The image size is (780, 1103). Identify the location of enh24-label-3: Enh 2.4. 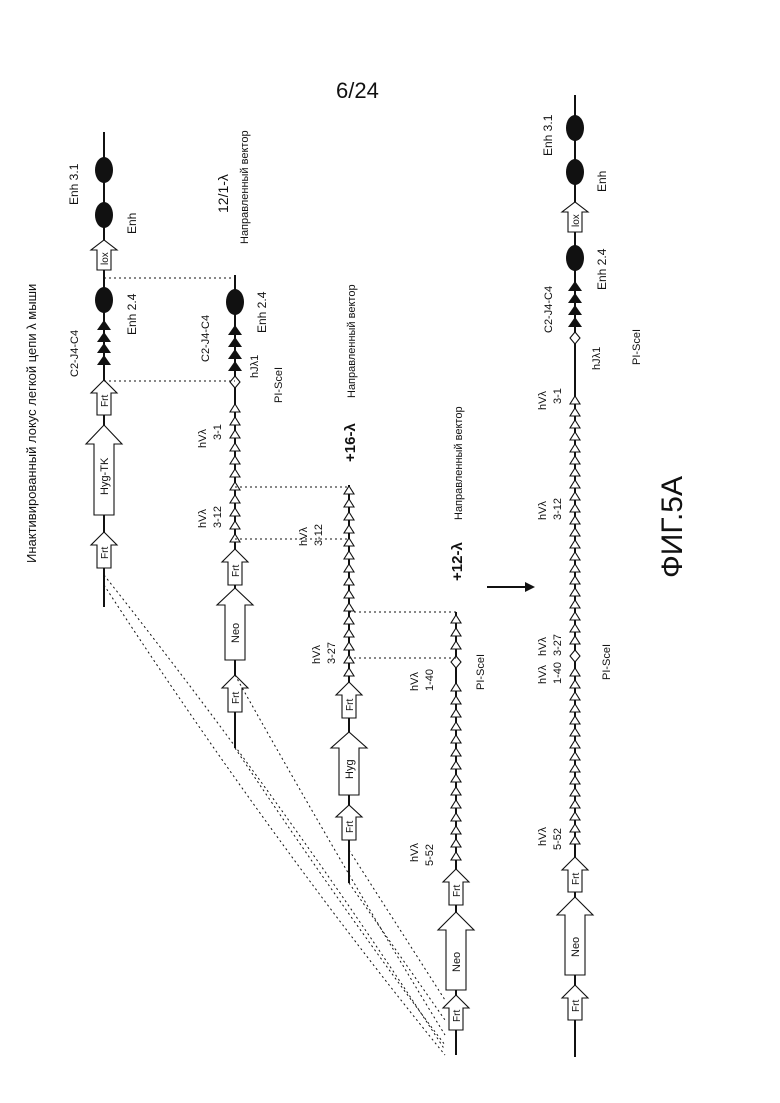
(602, 269).